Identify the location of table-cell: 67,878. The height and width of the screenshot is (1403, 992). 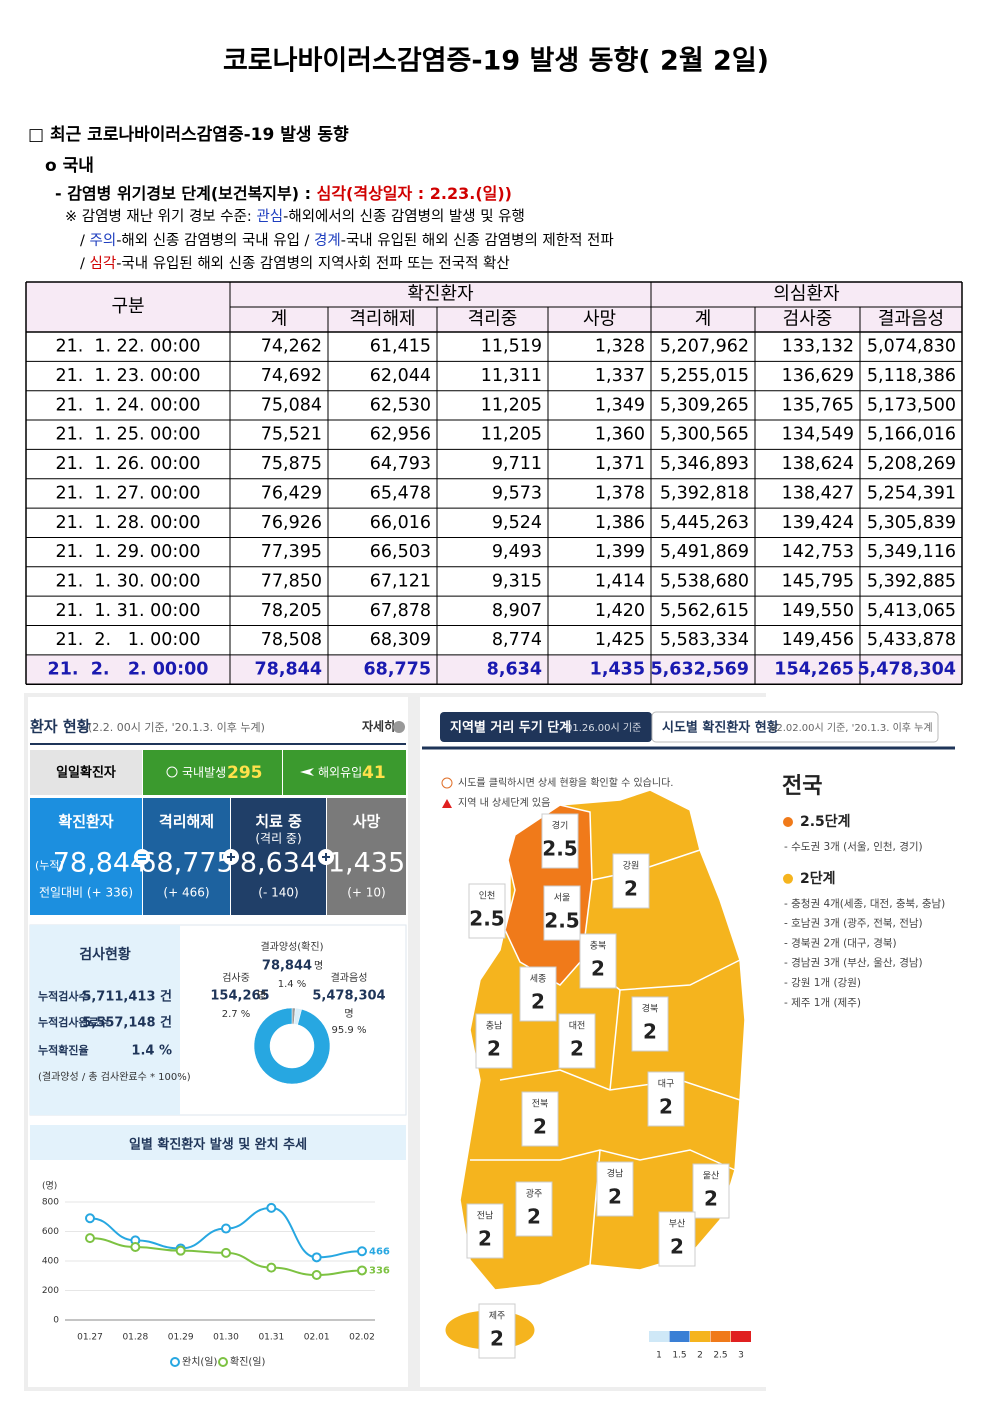
(400, 611).